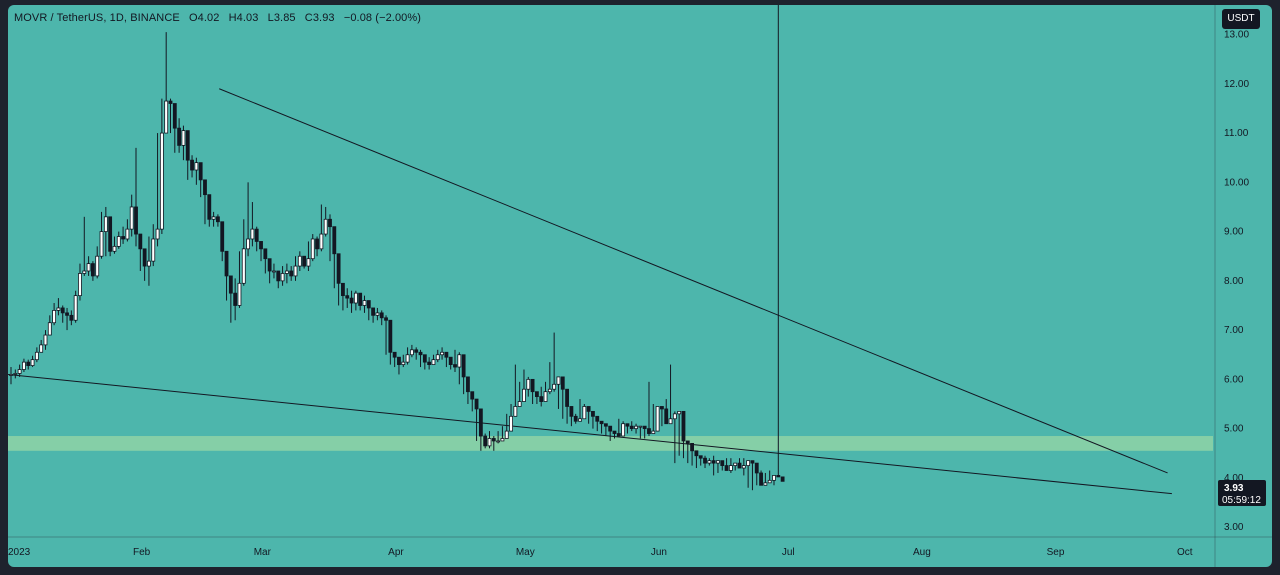 This screenshot has width=1280, height=575. I want to click on time-tick-label: Jul, so click(788, 552).